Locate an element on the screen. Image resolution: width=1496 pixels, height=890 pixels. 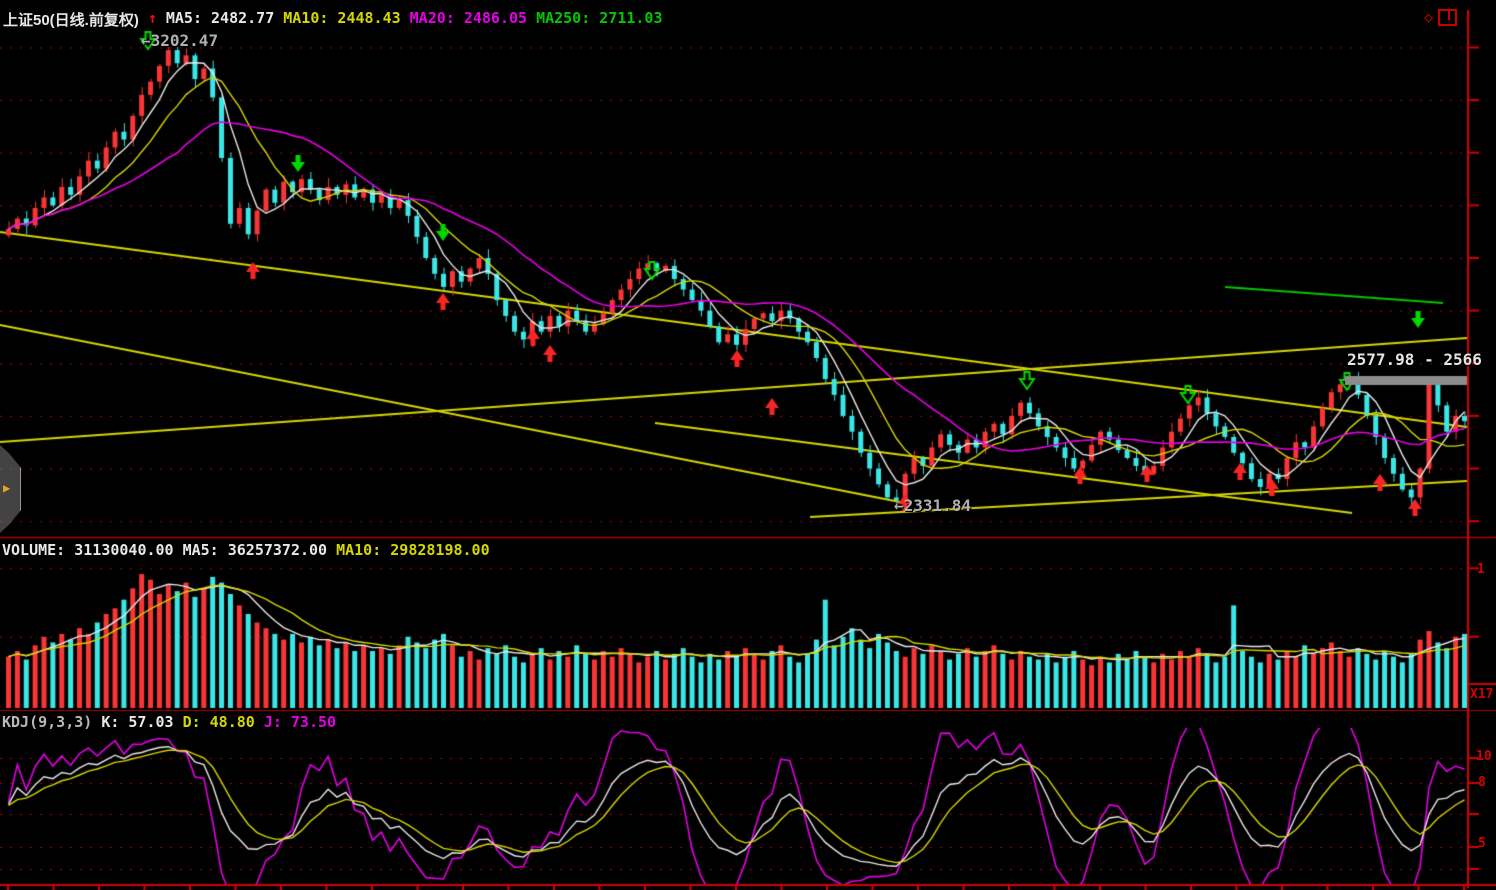
volume-ma5-label: MA5: 36257372.00 is located at coordinates (255, 550).